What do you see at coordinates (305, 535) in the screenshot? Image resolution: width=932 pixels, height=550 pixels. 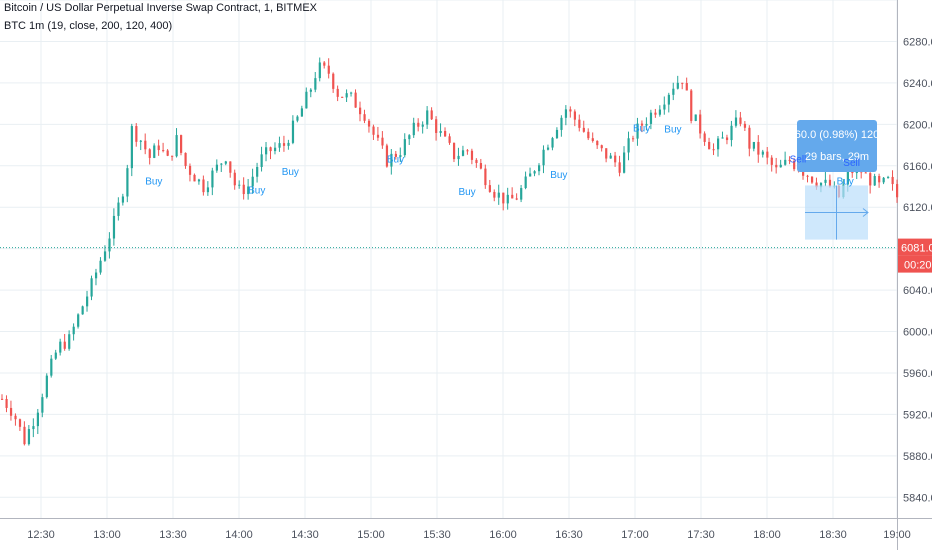 I see `time-tick-label: 14:30` at bounding box center [305, 535].